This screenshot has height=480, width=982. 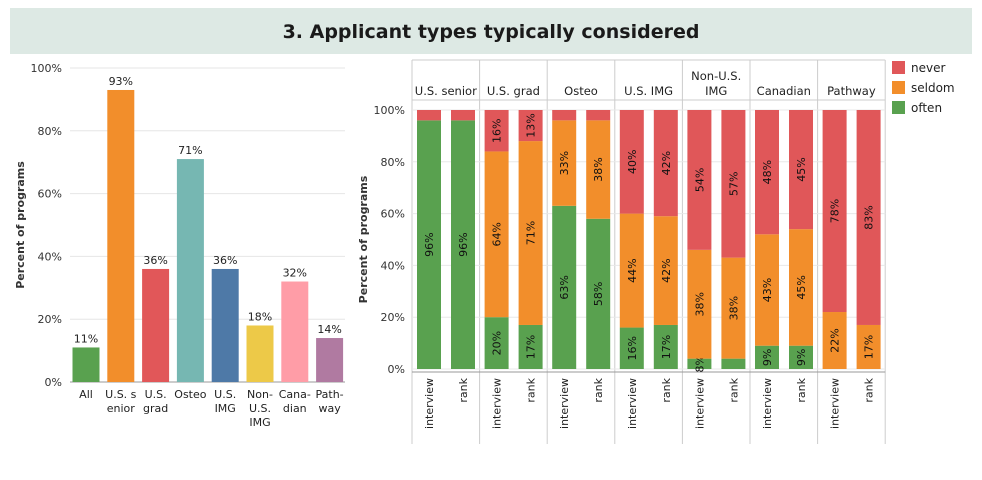 What do you see at coordinates (598, 169) in the screenshot?
I see `segment-value-label: 38%` at bounding box center [598, 169].